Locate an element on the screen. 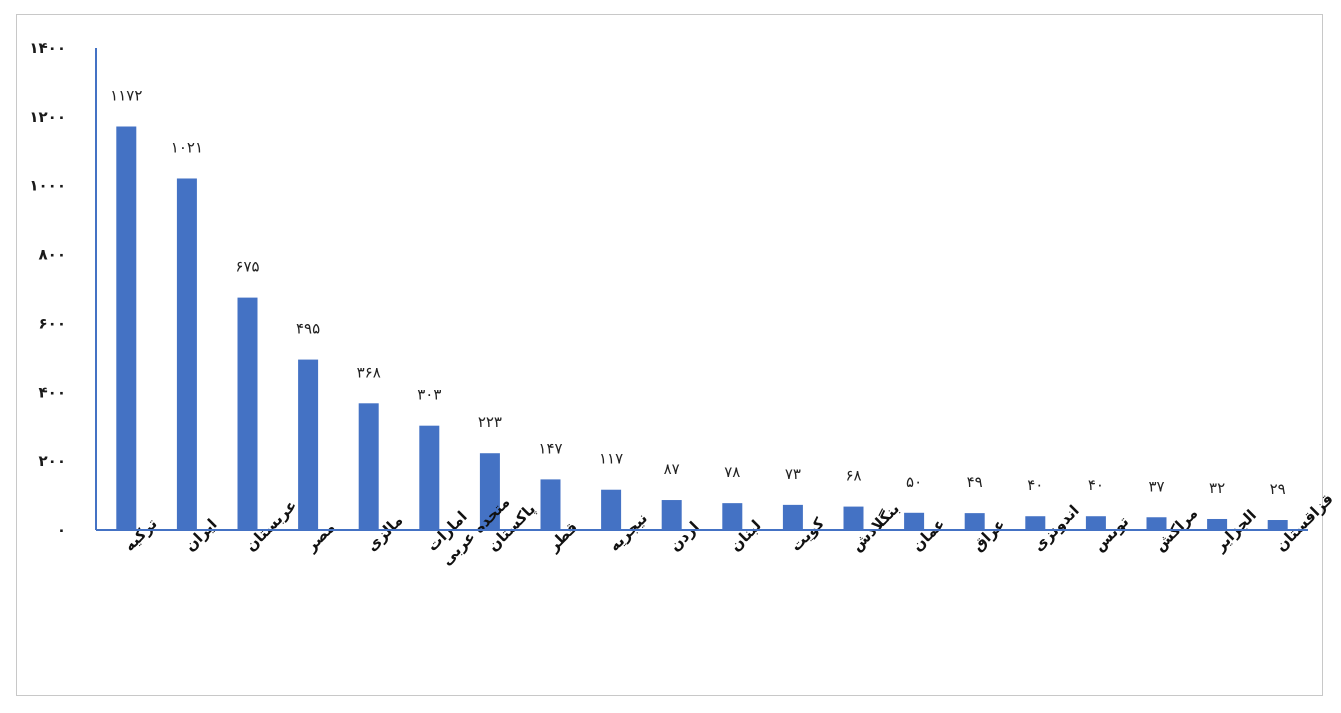  bar-value-label: ۸۷ is located at coordinates (672, 469).